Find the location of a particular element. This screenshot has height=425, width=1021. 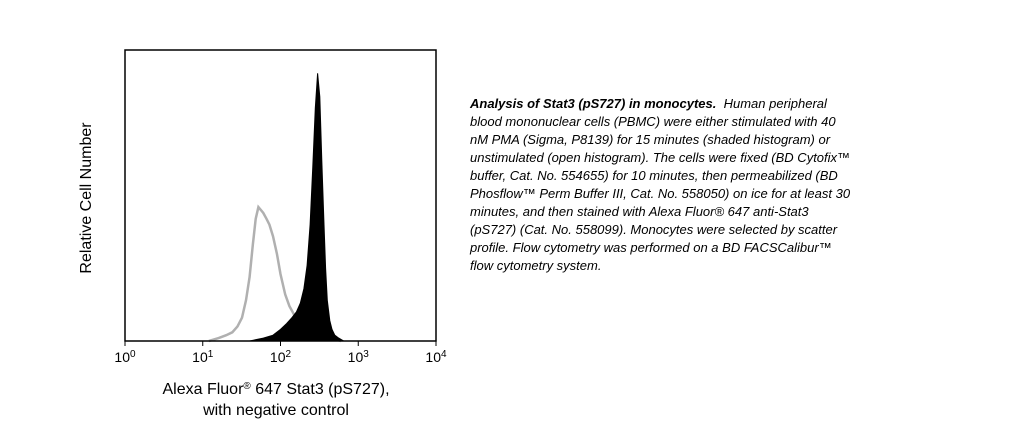

caption-lead: Analysis of Stat3 (pS727) in monocytes. is located at coordinates (593, 103).